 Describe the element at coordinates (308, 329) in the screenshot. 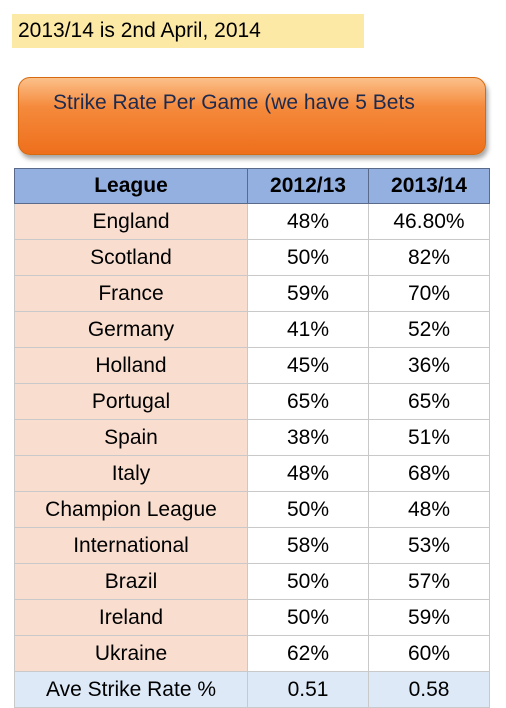

I see `value-2012-13-cell: 41%` at that location.